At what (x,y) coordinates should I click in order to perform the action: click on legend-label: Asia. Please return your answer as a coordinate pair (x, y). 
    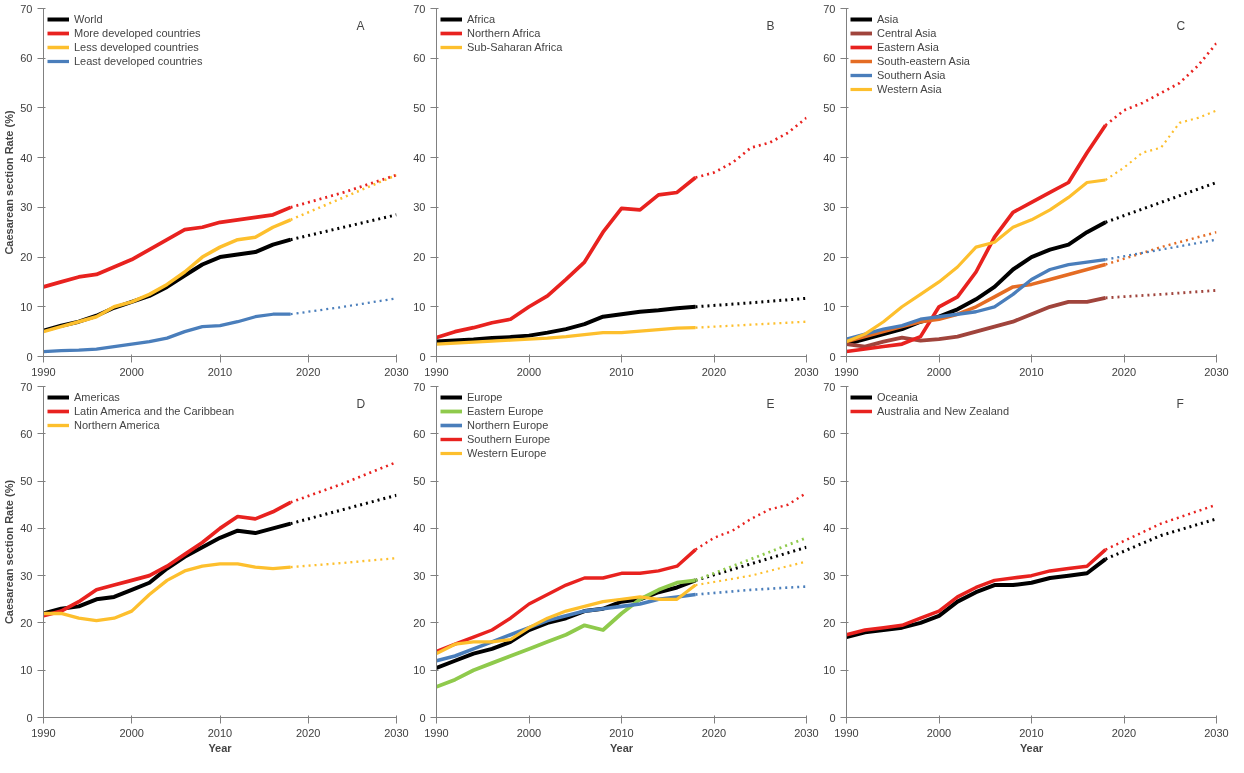
    Looking at the image, I should click on (888, 19).